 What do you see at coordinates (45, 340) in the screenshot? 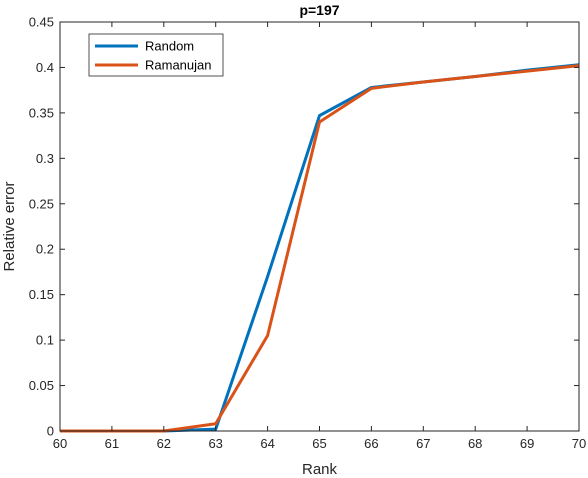
I see `y-tick-label: 0.1` at bounding box center [45, 340].